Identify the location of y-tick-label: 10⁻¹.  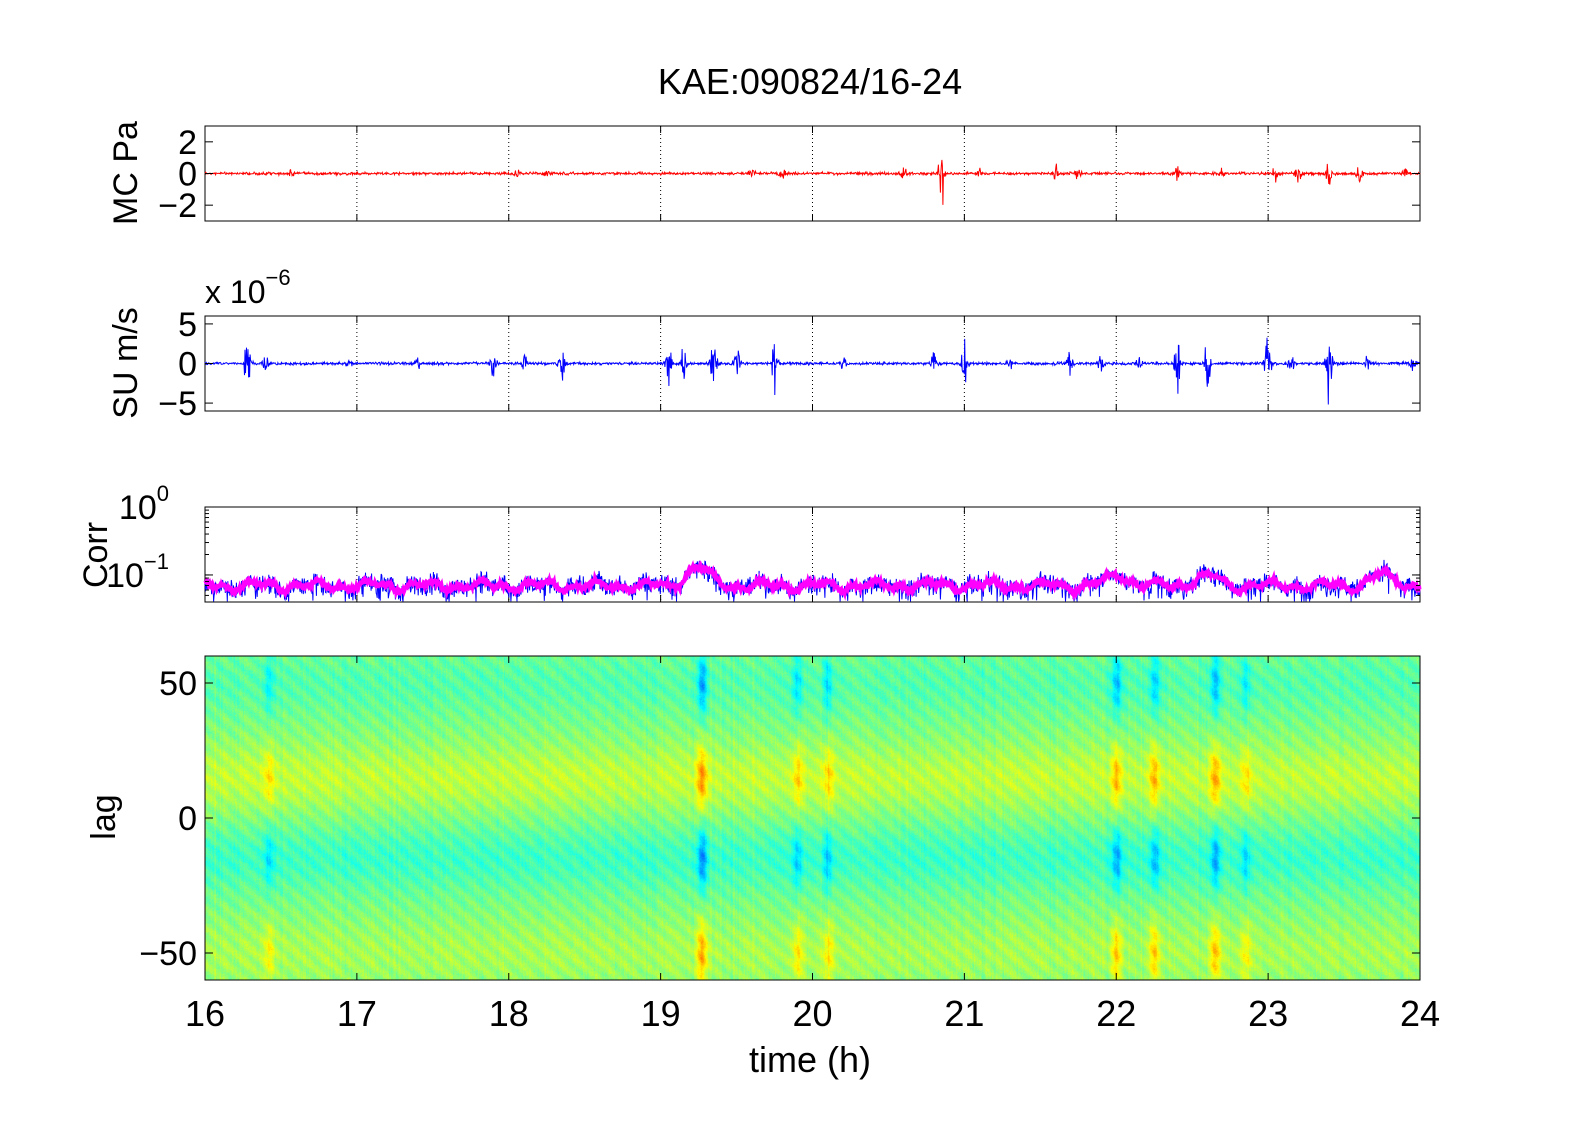
(137, 572).